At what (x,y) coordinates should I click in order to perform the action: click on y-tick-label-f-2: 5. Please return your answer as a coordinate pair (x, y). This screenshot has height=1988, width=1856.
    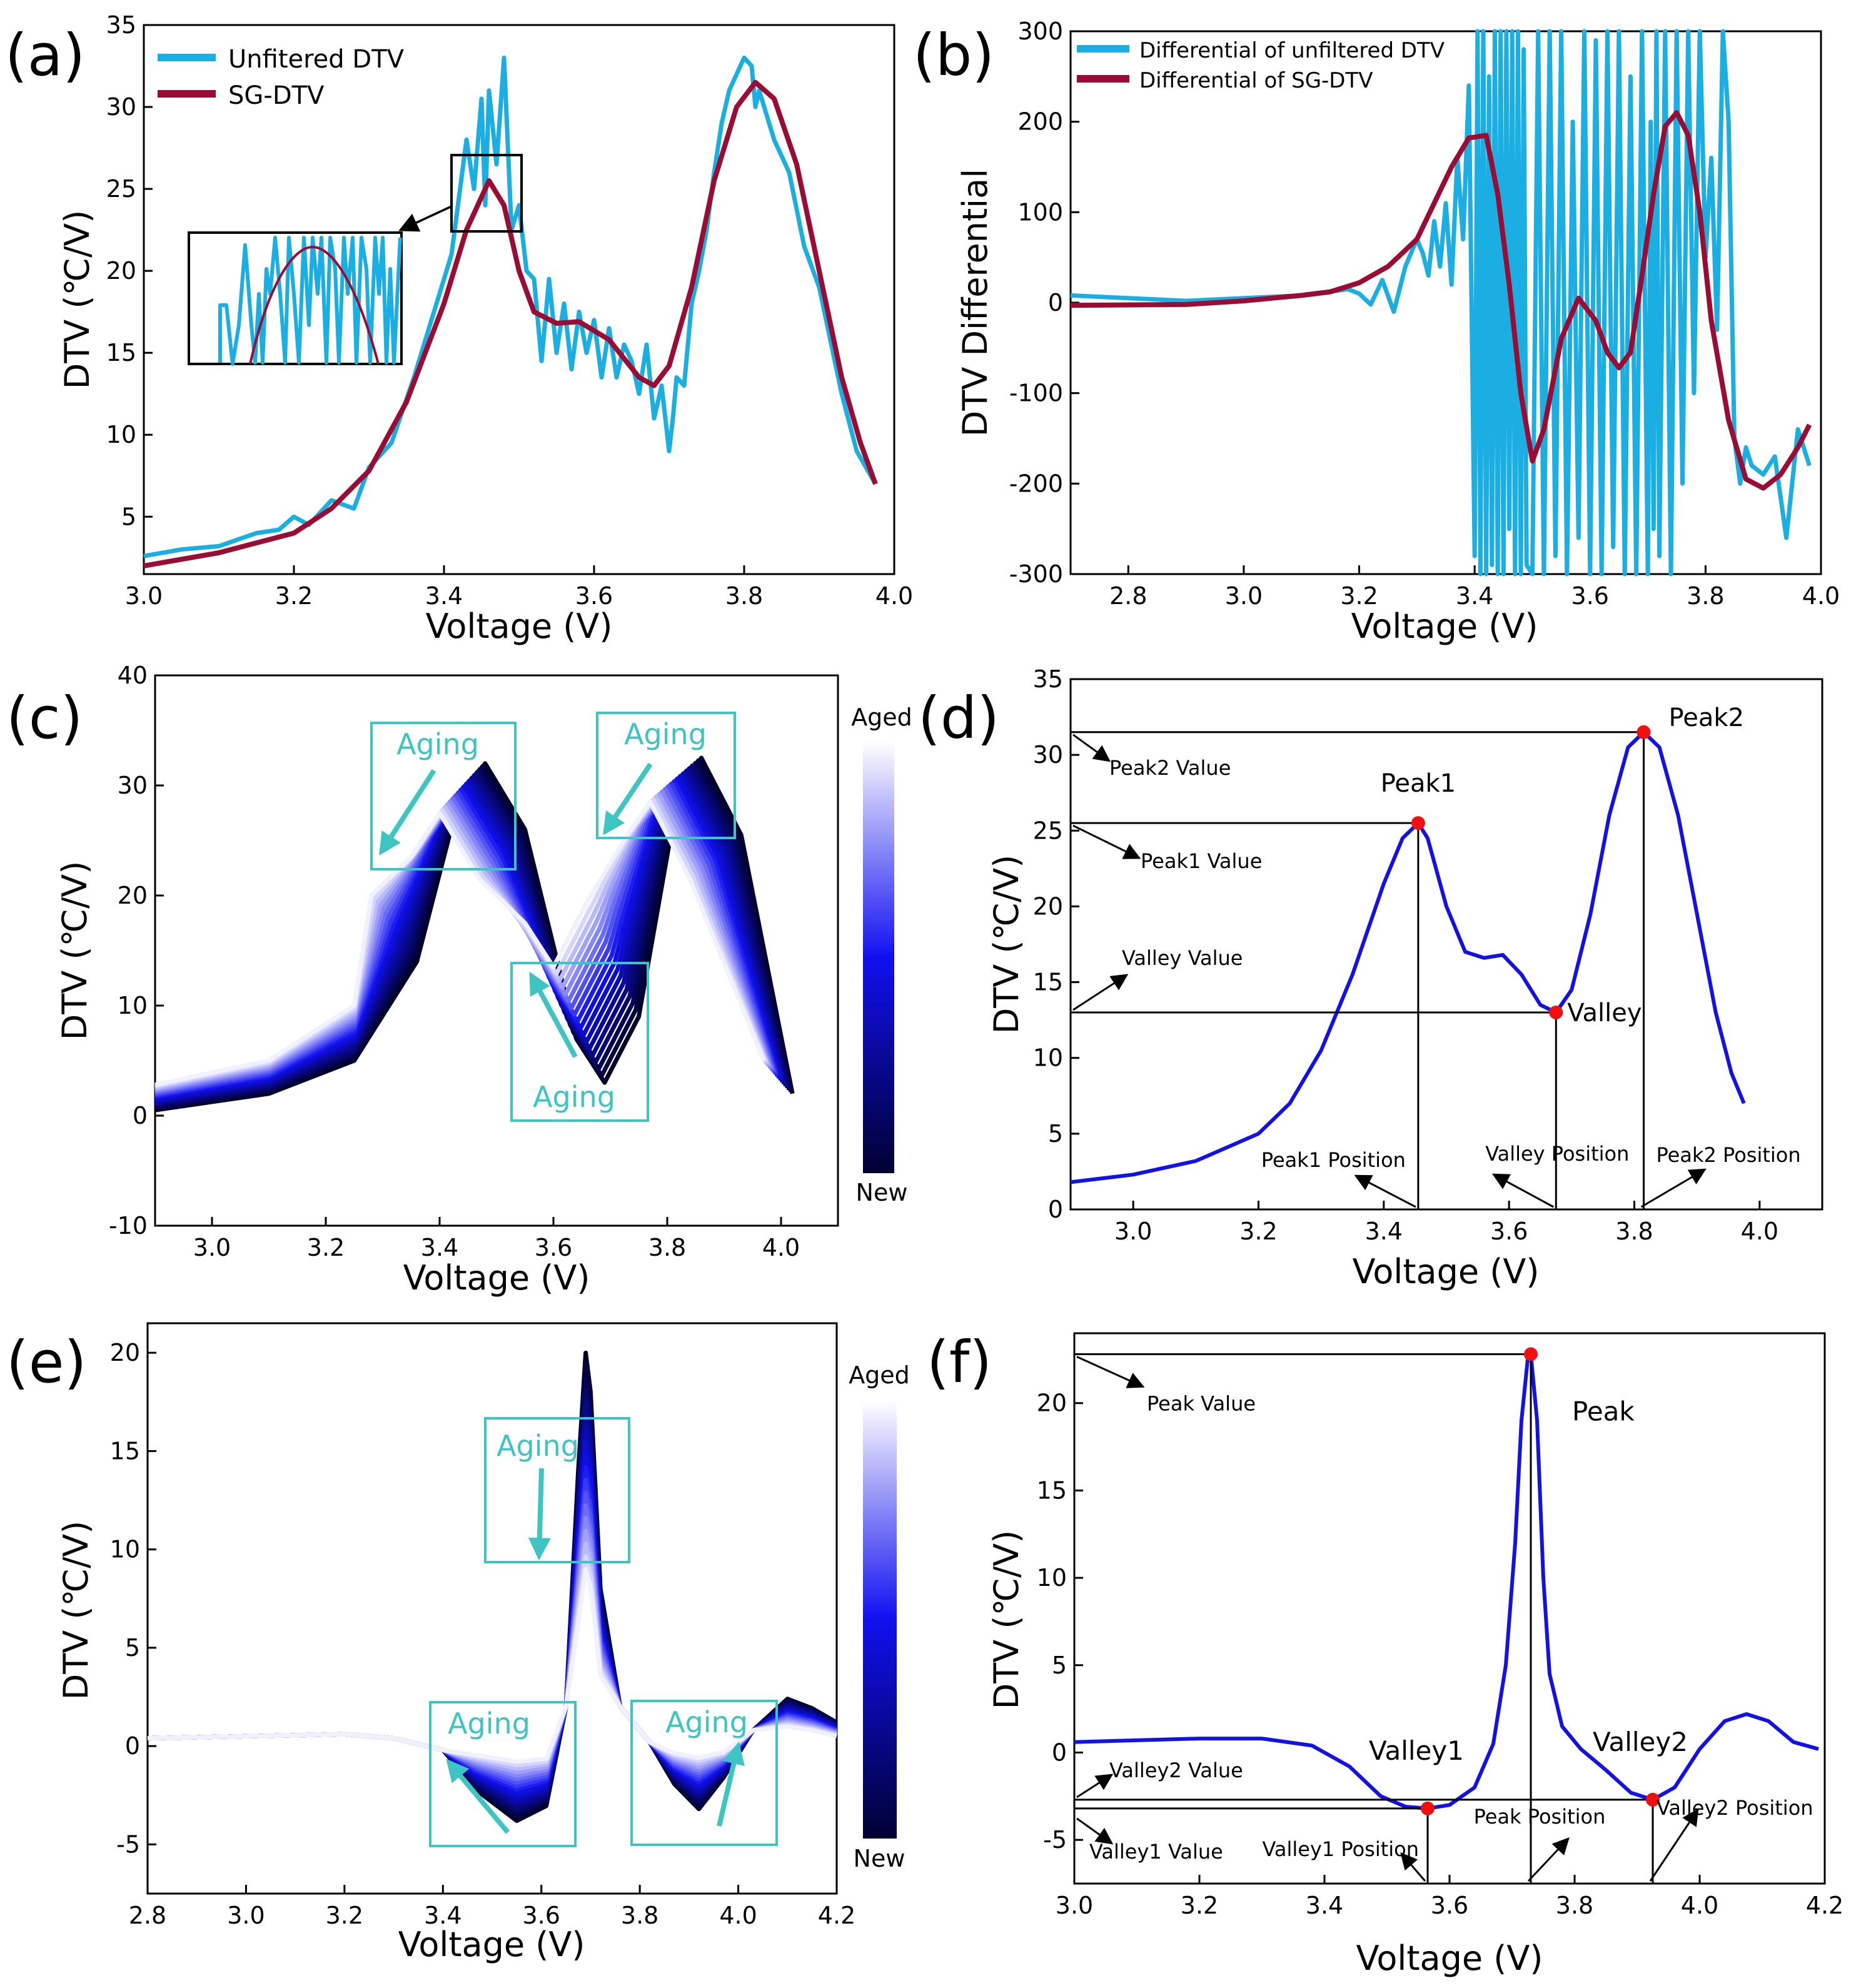
    Looking at the image, I should click on (1059, 1665).